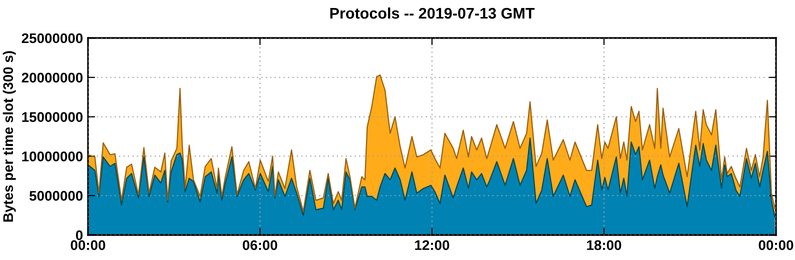  I want to click on x-tick-label: 06:00, so click(260, 245).